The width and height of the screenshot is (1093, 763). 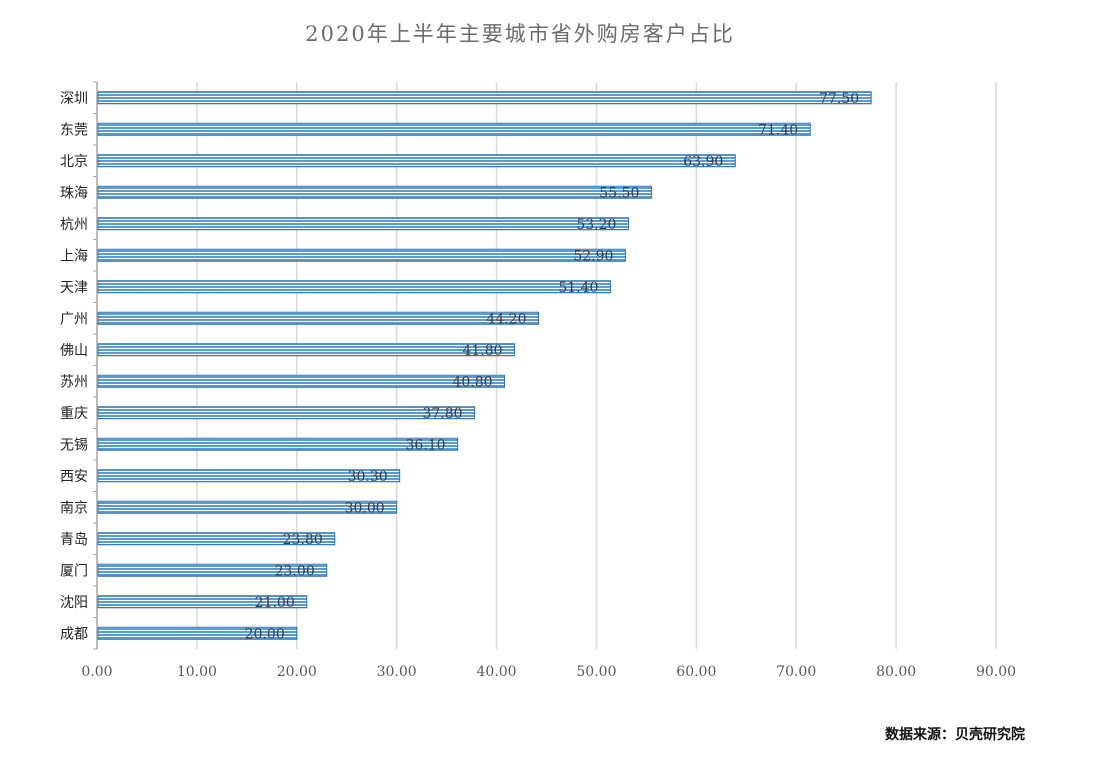 I want to click on data-label: 30.30, so click(x=368, y=477).